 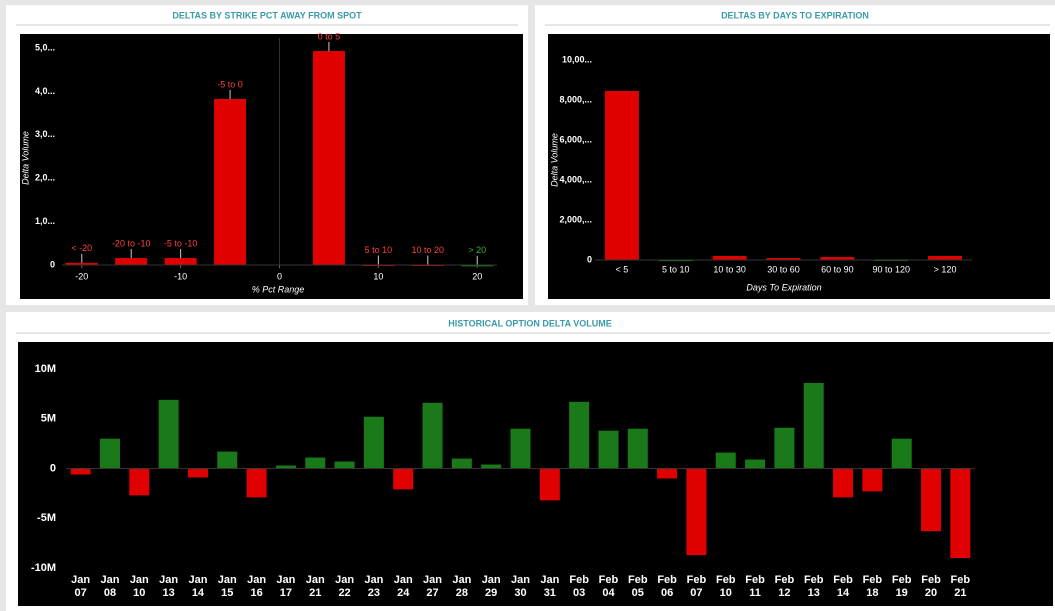 What do you see at coordinates (729, 269) in the screenshot?
I see `x-tick-label: 10 to 30` at bounding box center [729, 269].